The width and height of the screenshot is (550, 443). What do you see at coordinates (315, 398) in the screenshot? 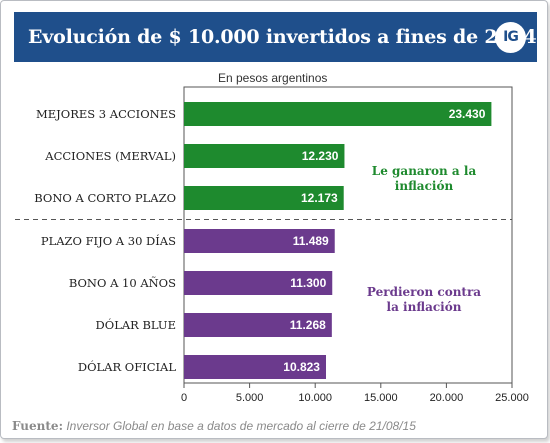
I see `x-tick-label: 10.000` at bounding box center [315, 398].